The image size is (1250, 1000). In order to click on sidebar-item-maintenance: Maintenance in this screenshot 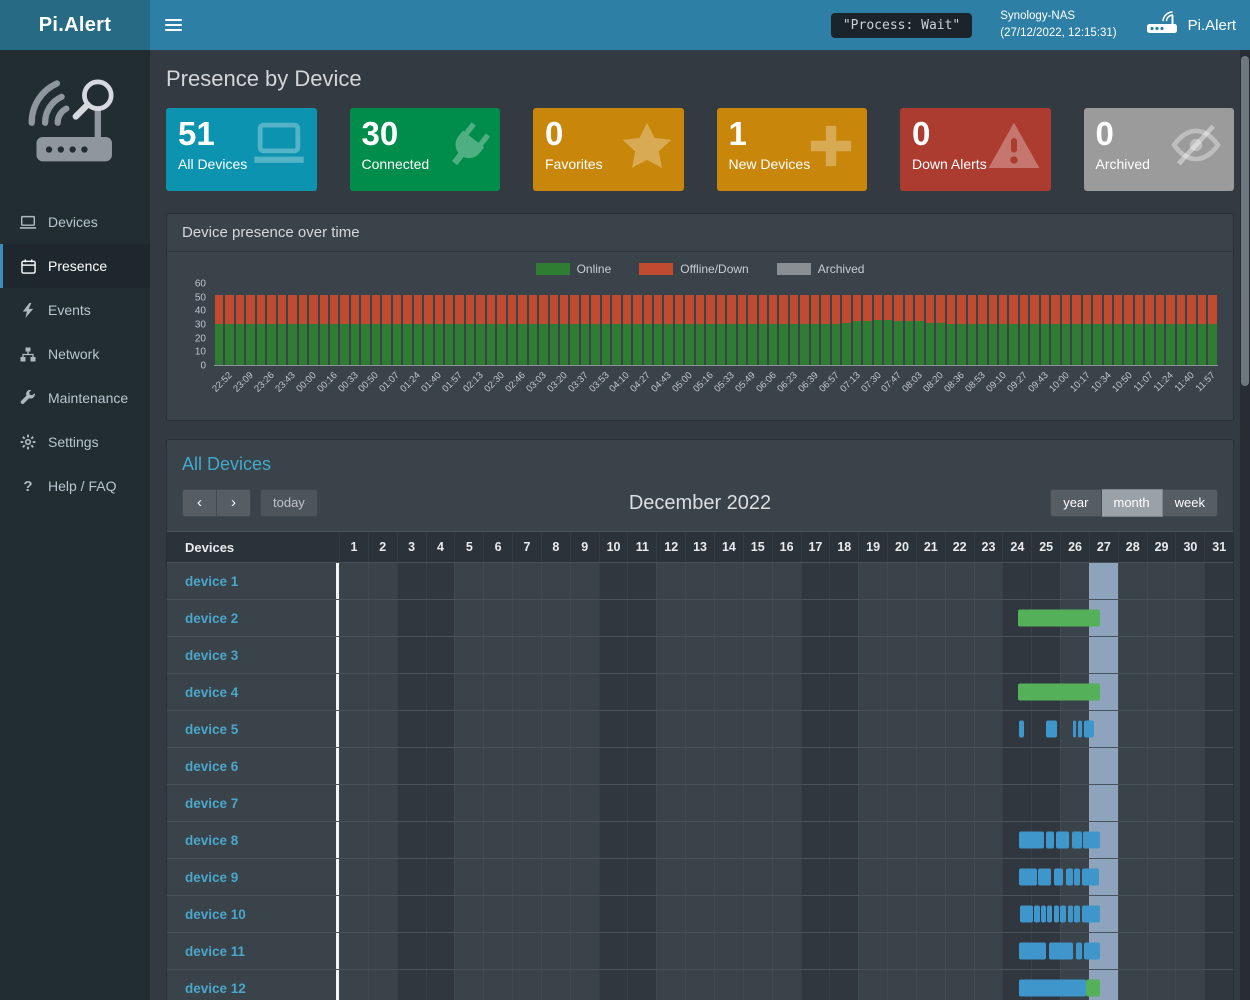, I will do `click(75, 398)`.